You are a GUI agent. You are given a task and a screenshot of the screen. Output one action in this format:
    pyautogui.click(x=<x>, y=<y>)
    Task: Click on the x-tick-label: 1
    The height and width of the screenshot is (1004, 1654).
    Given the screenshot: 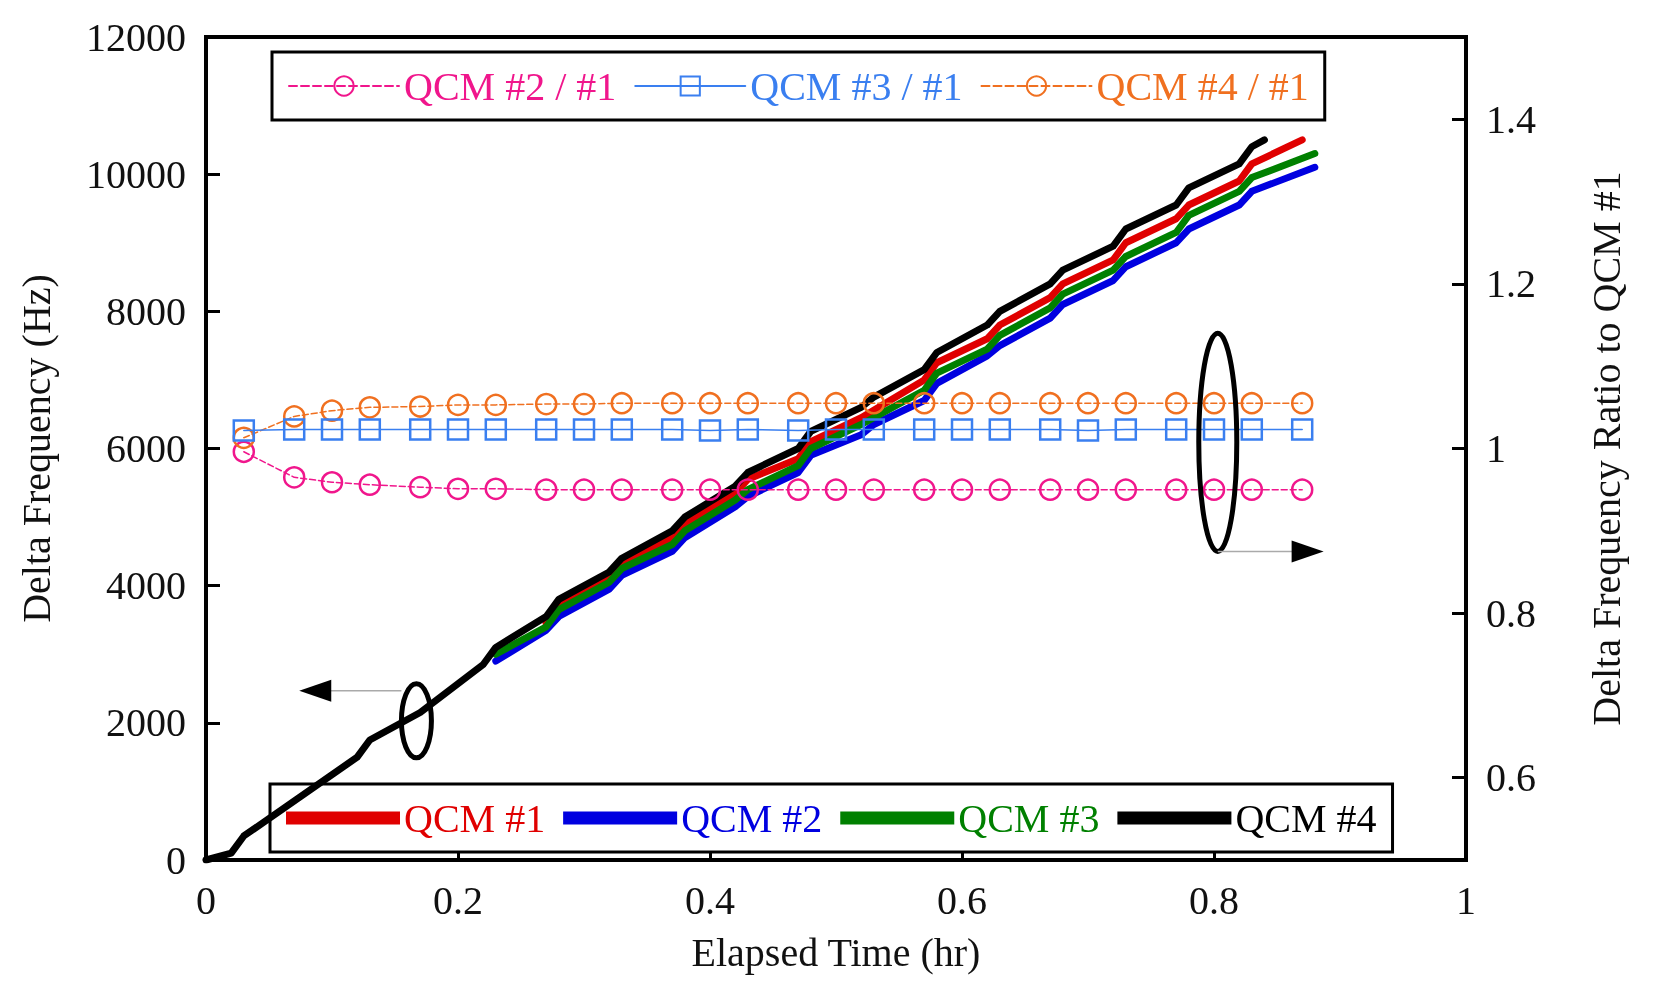 What is the action you would take?
    pyautogui.click(x=1466, y=900)
    